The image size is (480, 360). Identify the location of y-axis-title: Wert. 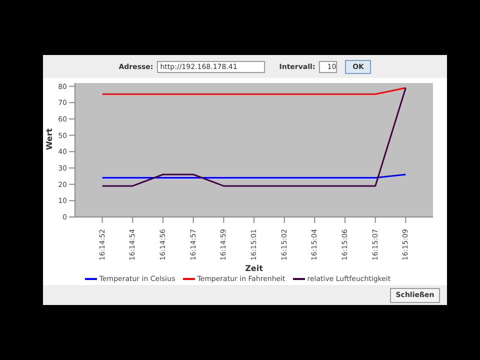
(49, 139).